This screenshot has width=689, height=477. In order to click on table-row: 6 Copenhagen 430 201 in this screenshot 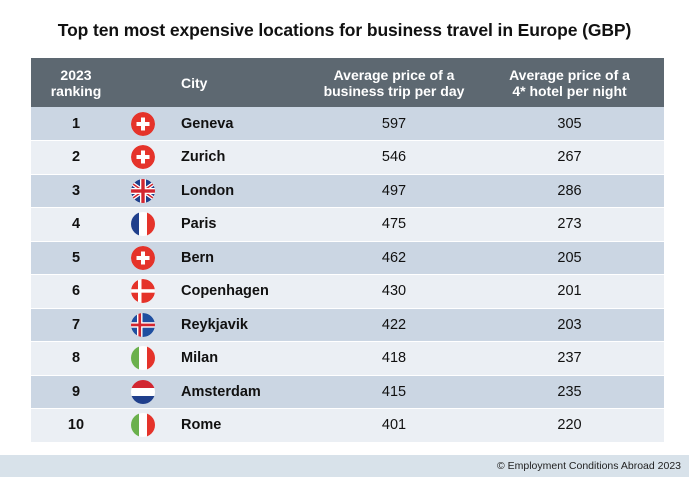, I will do `click(347, 291)`.